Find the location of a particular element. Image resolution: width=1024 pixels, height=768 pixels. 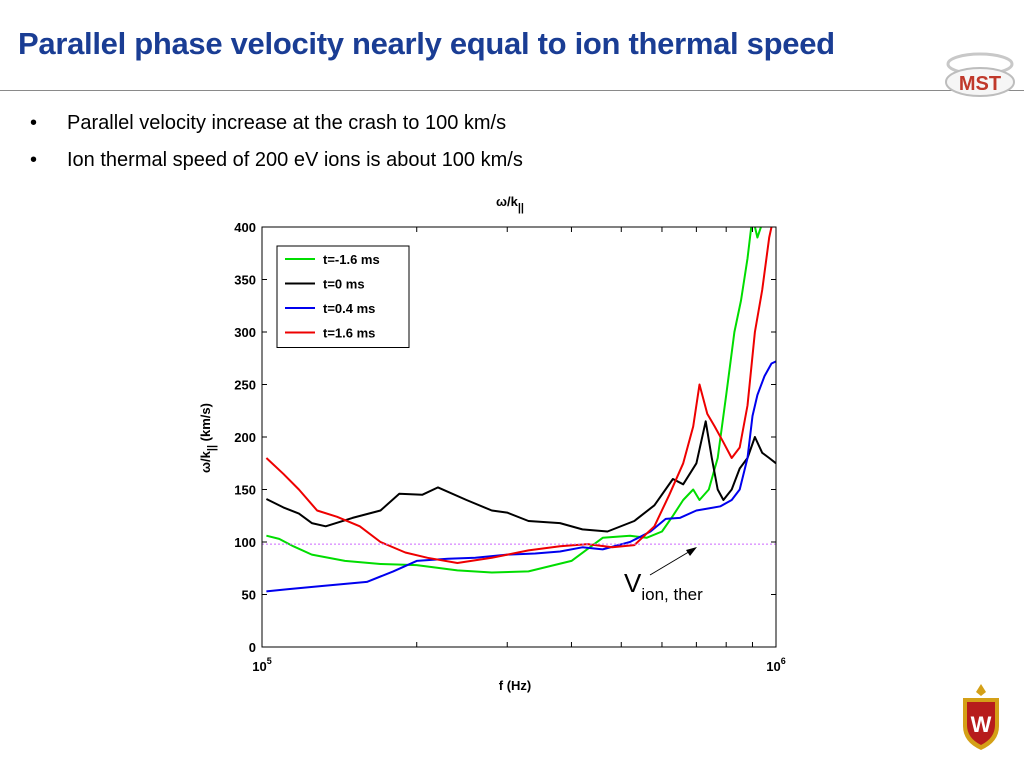

x-tick-label: 10⁶ is located at coordinates (775, 665).